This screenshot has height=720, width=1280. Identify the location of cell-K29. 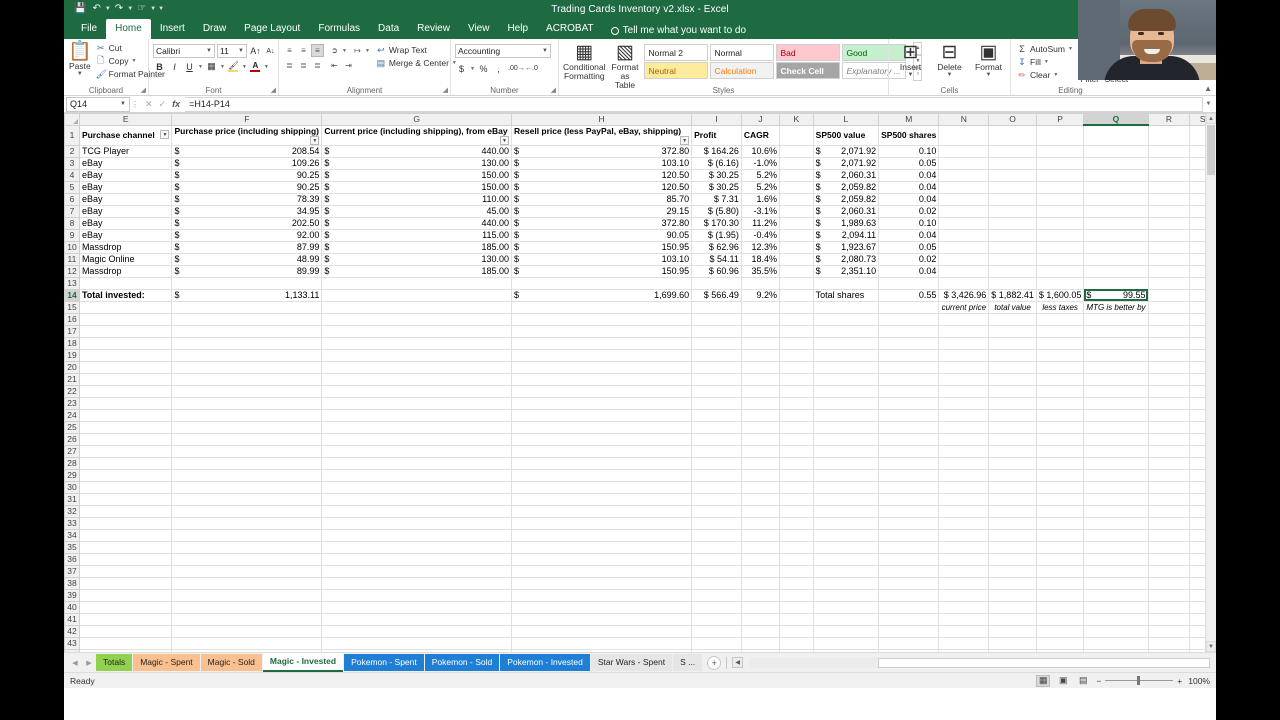
(796, 475).